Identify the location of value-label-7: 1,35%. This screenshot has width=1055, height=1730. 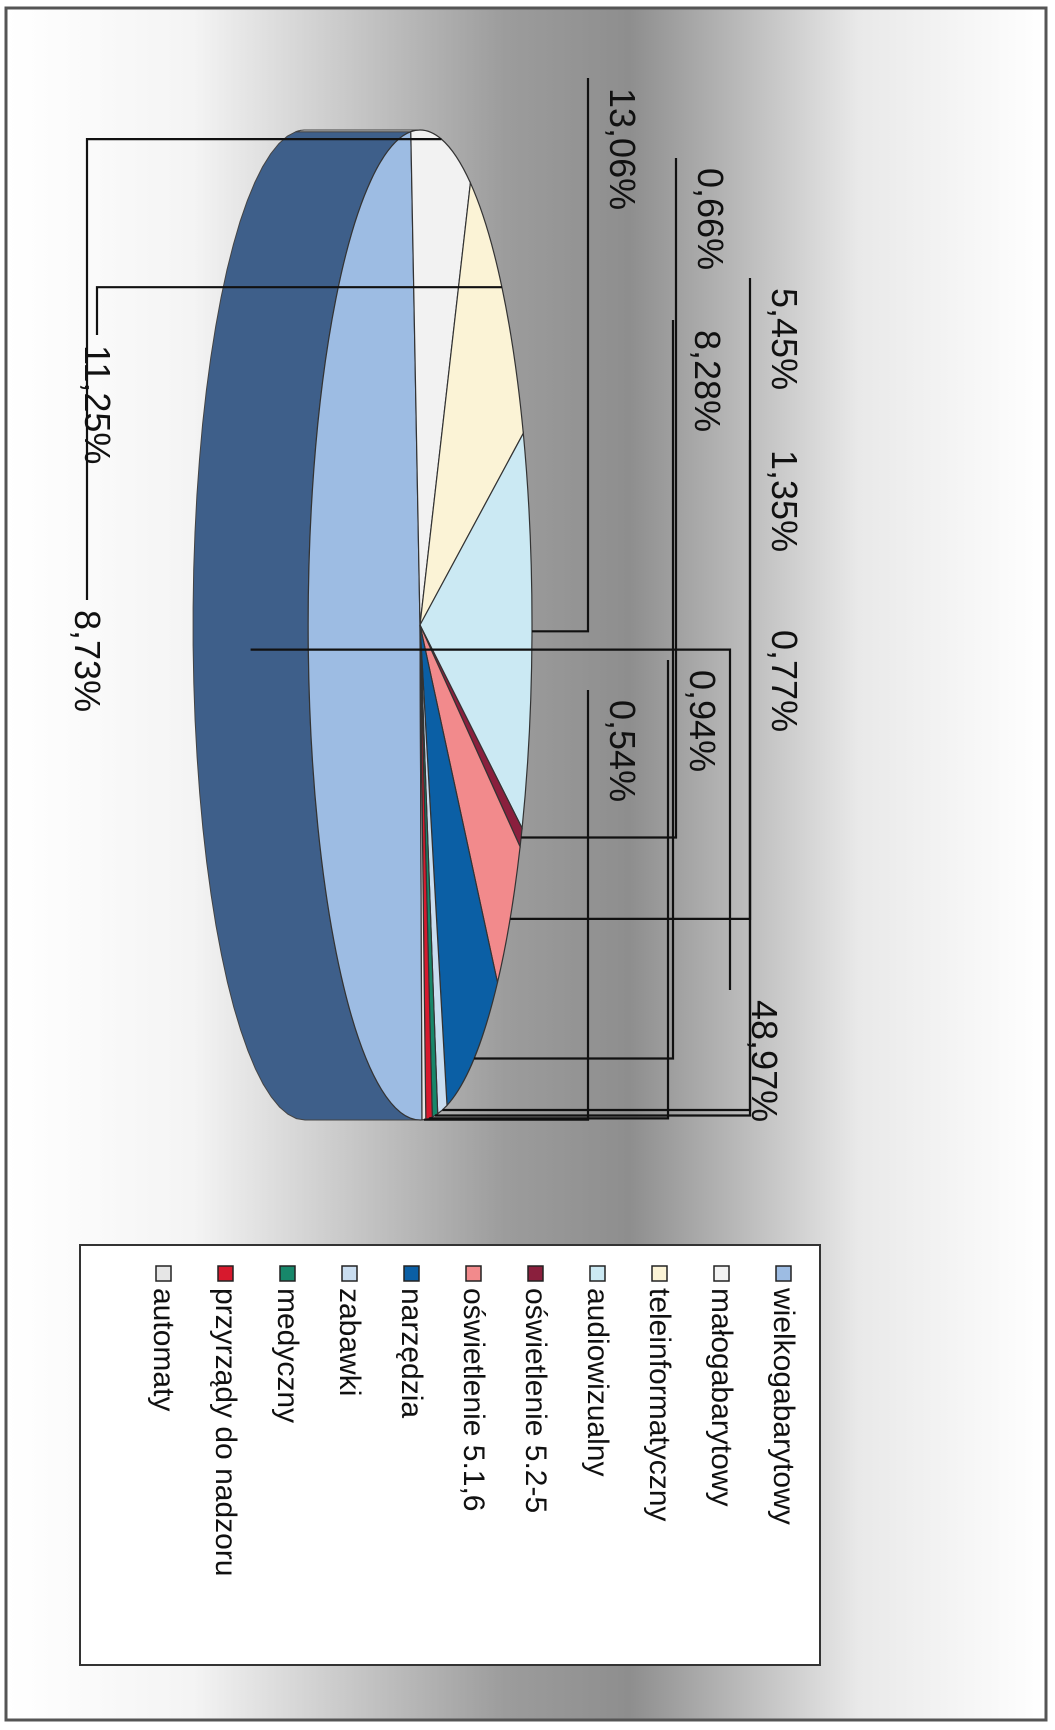
(784, 501).